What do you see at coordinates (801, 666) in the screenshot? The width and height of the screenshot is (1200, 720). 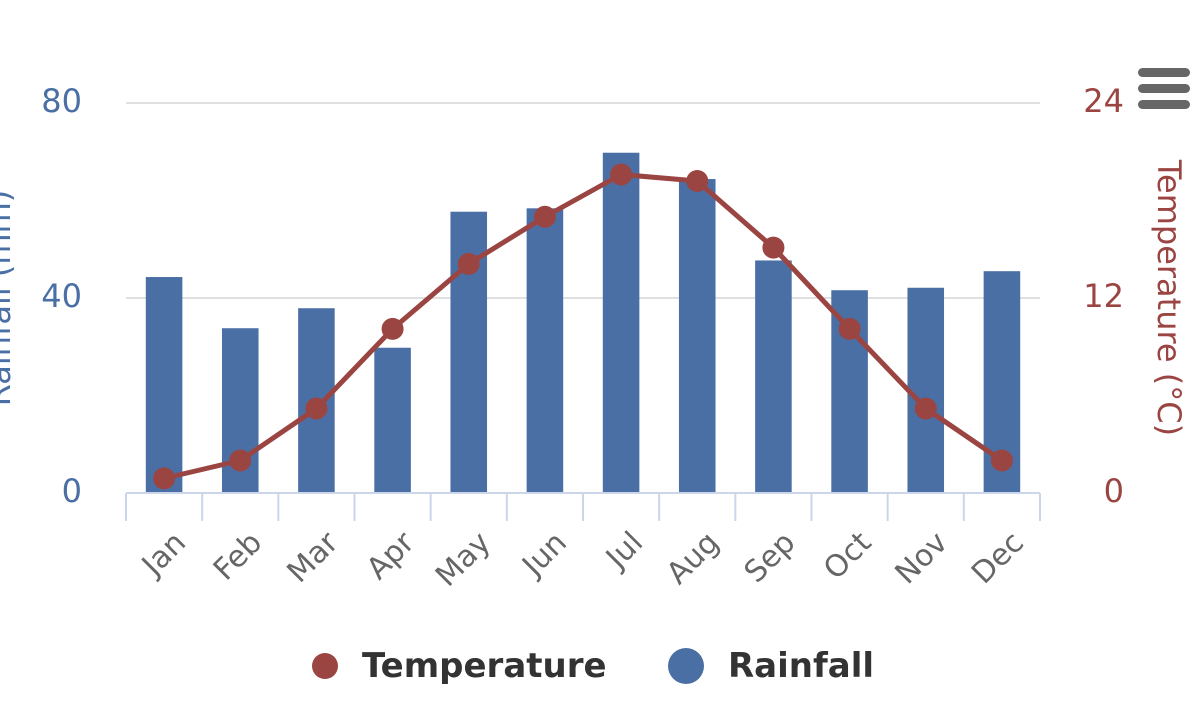 I see `legend-label-rainfall: Rainfall` at bounding box center [801, 666].